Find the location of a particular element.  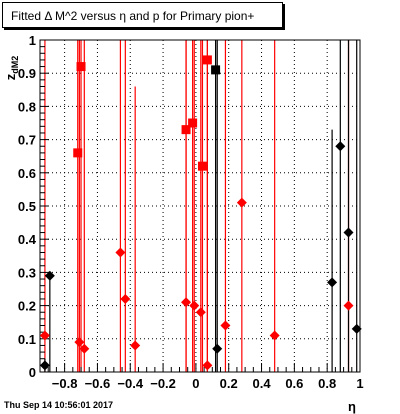

y-tick-label: 0.9 is located at coordinates (27, 73).